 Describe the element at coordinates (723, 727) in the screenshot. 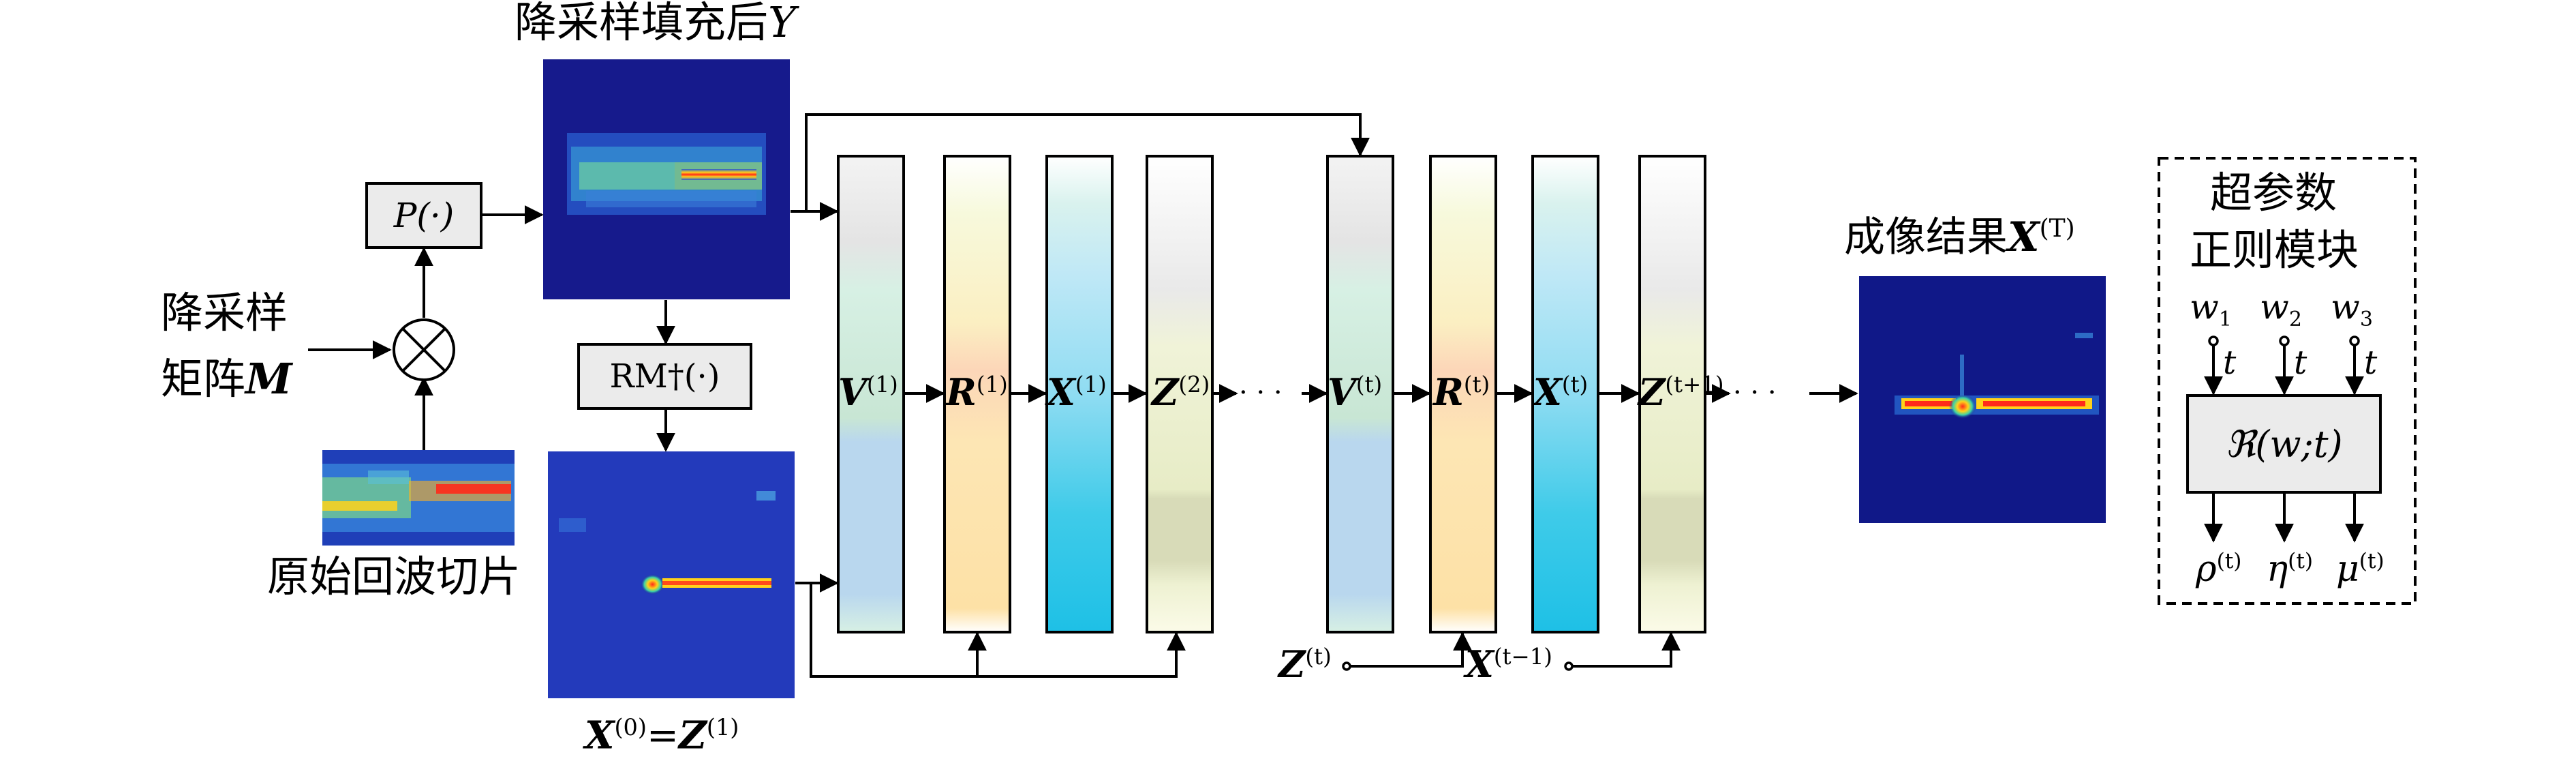

I see `init-z-sup: (1)` at that location.